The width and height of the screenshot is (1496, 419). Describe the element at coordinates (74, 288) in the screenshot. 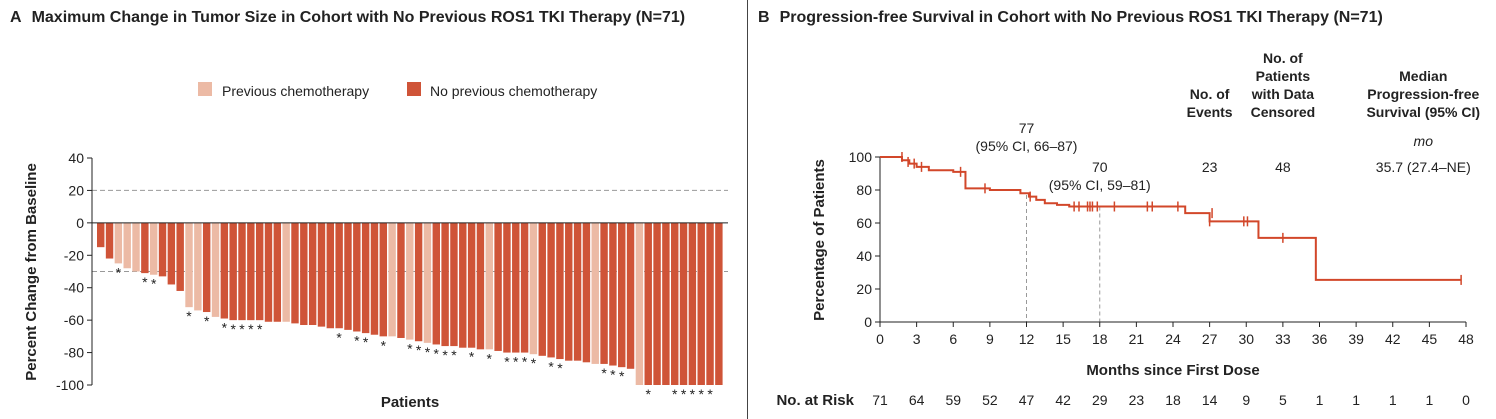

I see `y-tick-label-a: -40` at that location.